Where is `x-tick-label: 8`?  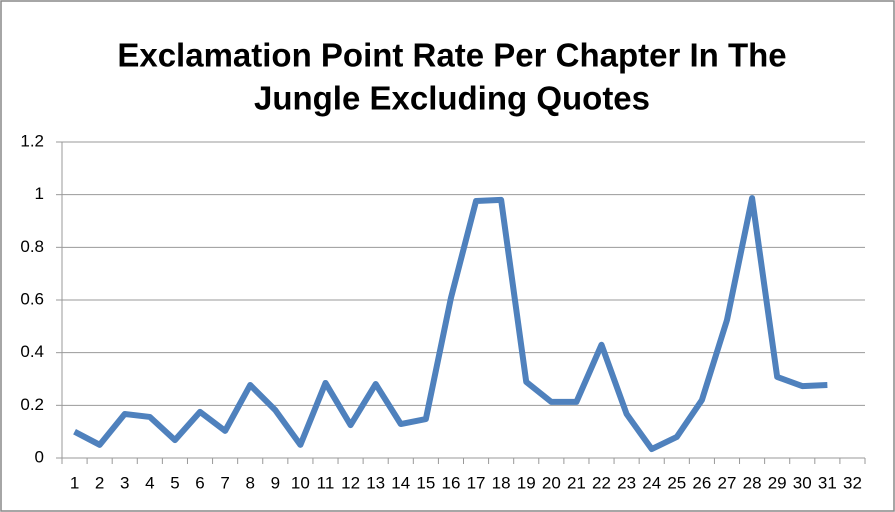 x-tick-label: 8 is located at coordinates (249, 482).